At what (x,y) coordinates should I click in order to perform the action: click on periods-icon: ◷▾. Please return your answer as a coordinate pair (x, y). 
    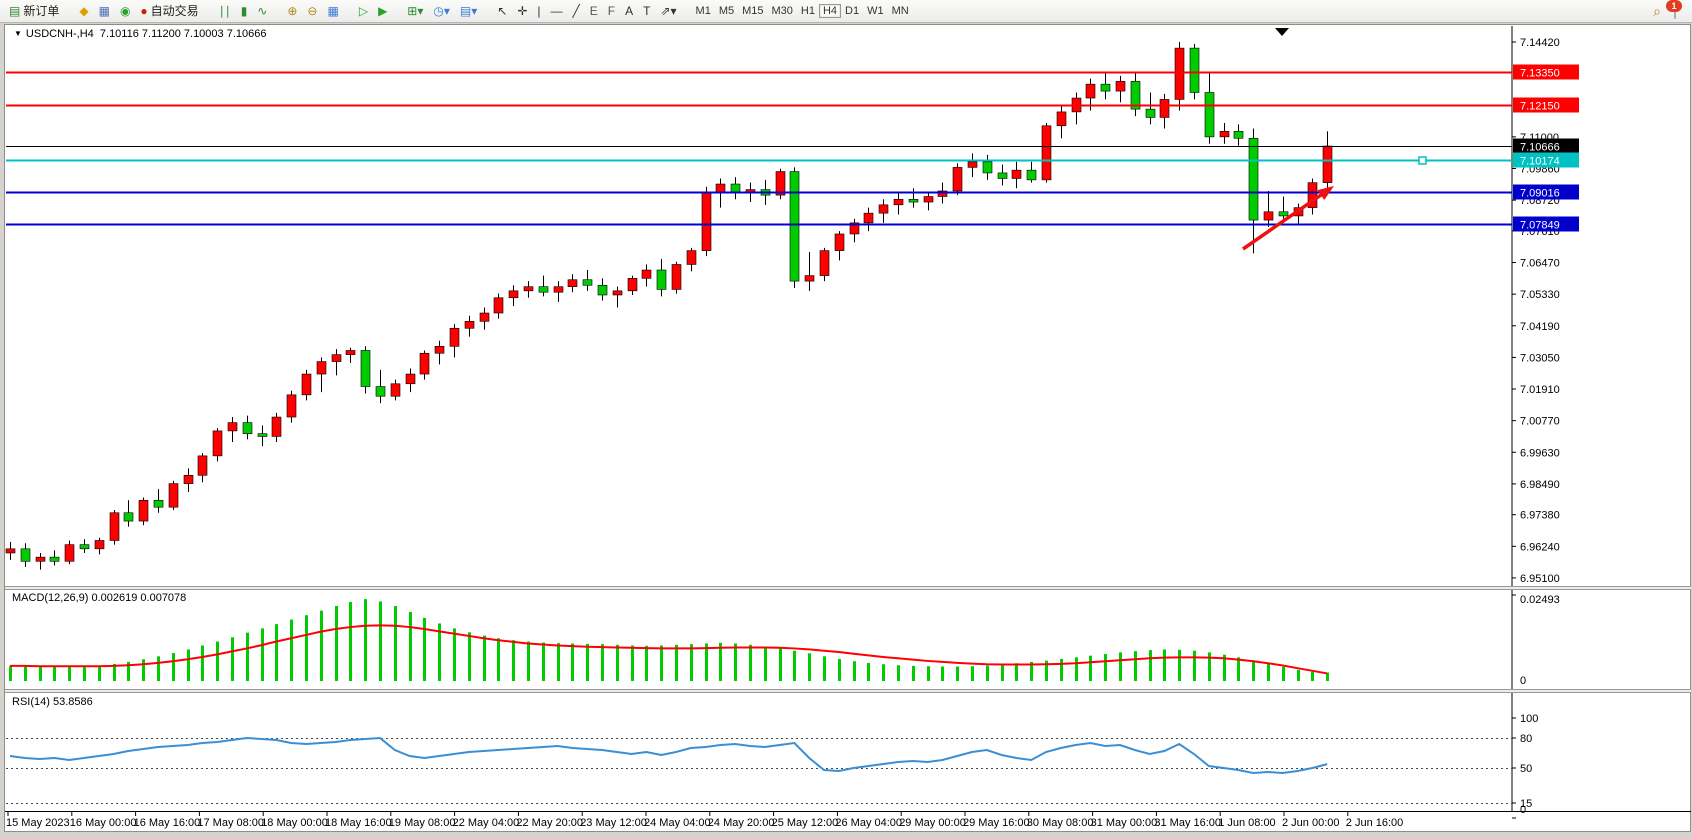
    Looking at the image, I should click on (441, 11).